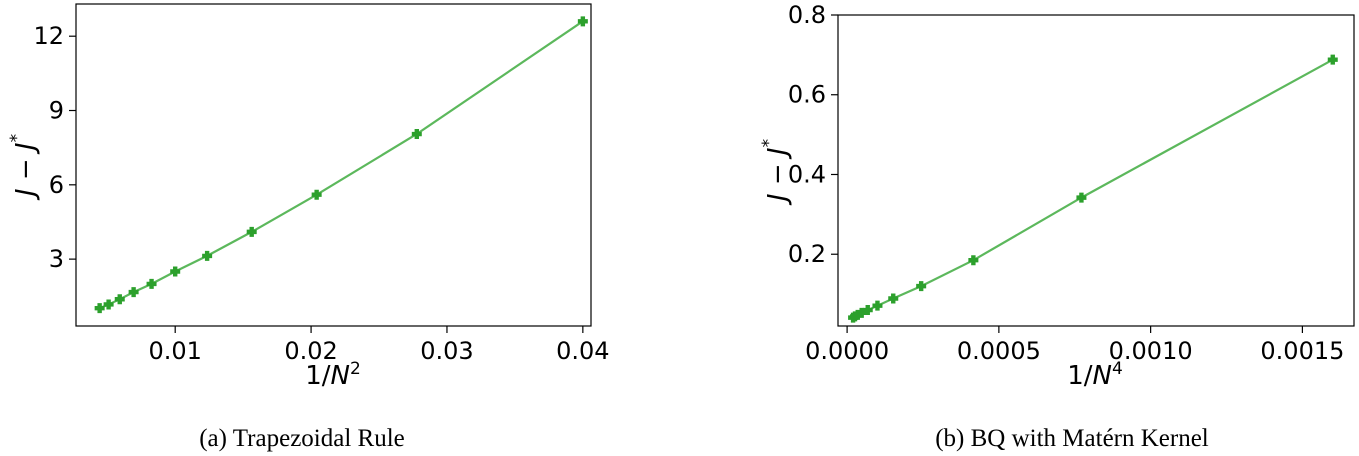 The width and height of the screenshot is (1359, 456). What do you see at coordinates (56, 111) in the screenshot?
I see `y-tick-label: 9` at bounding box center [56, 111].